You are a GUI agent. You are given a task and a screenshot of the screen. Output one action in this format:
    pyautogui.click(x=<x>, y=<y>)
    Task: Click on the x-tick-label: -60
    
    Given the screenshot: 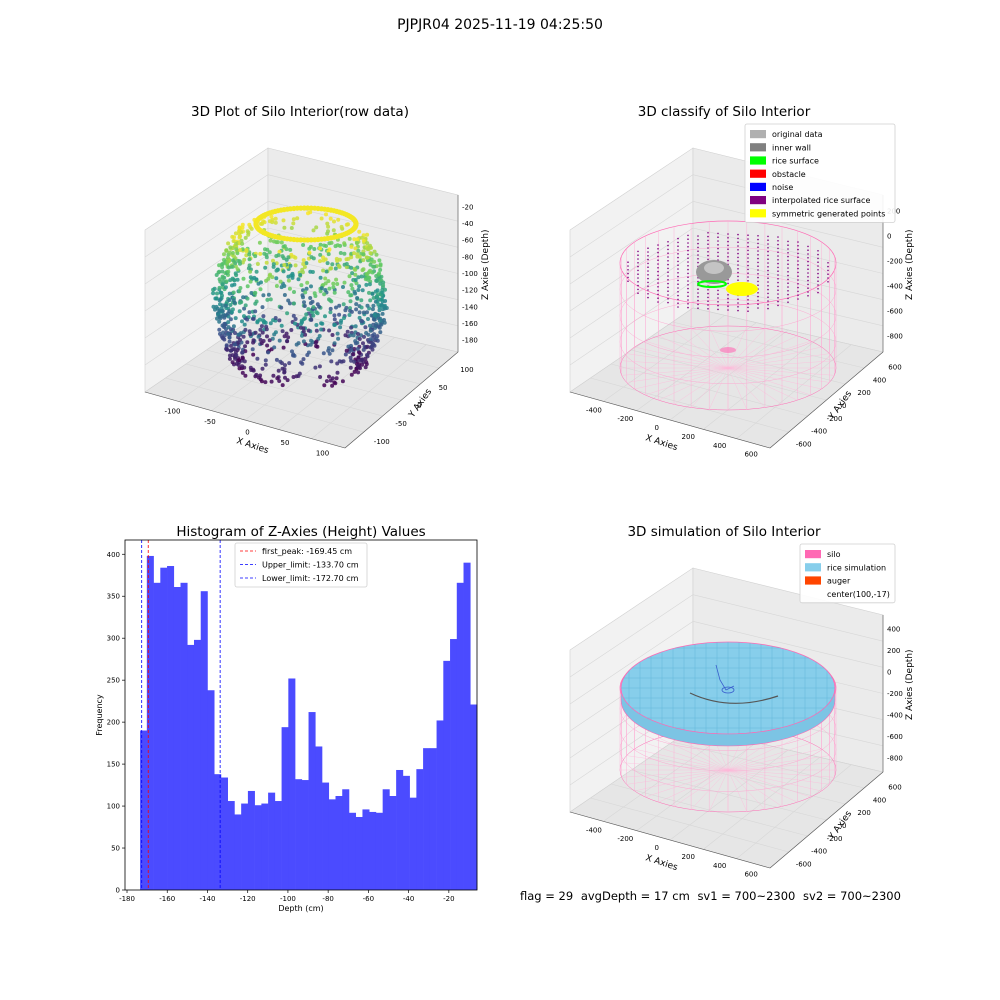 What is the action you would take?
    pyautogui.click(x=368, y=899)
    